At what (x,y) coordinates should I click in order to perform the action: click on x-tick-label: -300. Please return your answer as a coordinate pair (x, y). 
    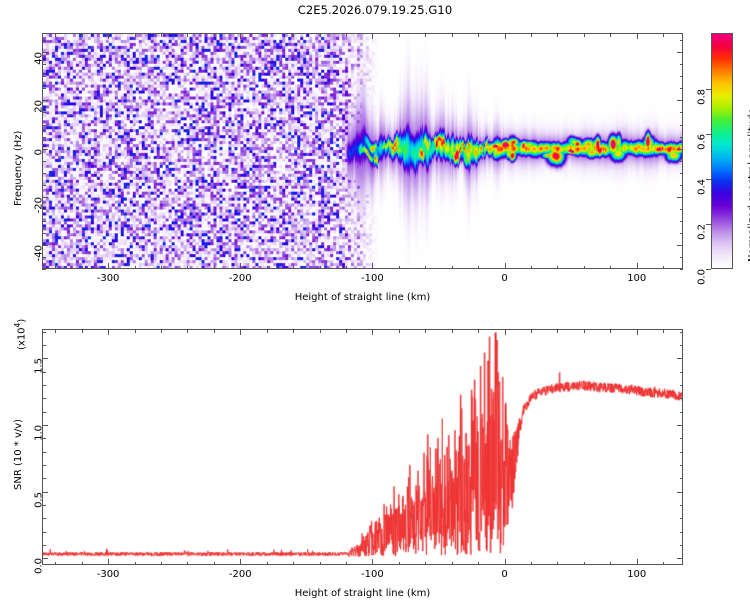
    Looking at the image, I should click on (108, 278).